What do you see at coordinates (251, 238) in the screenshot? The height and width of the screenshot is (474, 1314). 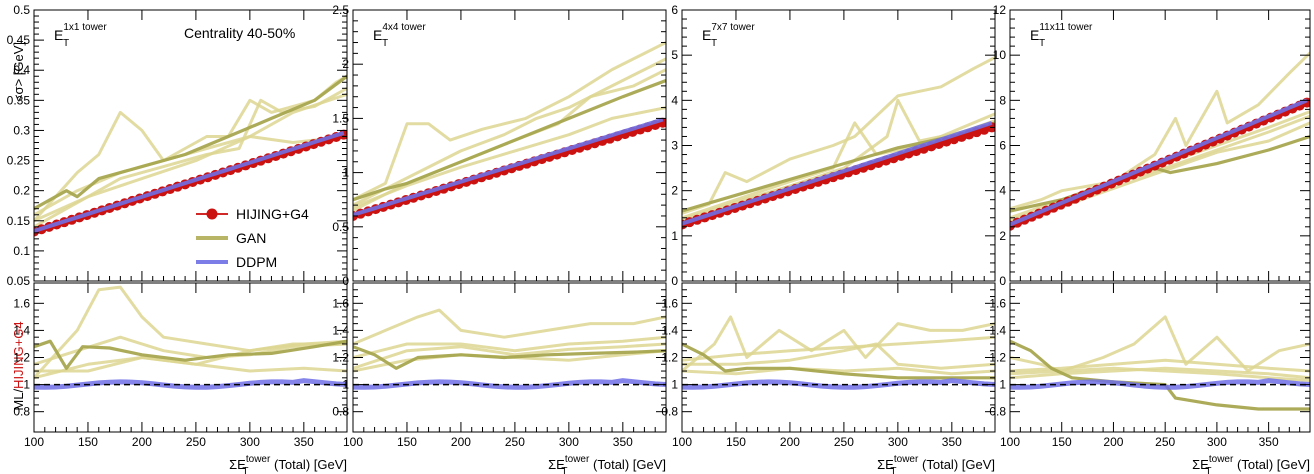 I see `legend-label-2: GAN` at bounding box center [251, 238].